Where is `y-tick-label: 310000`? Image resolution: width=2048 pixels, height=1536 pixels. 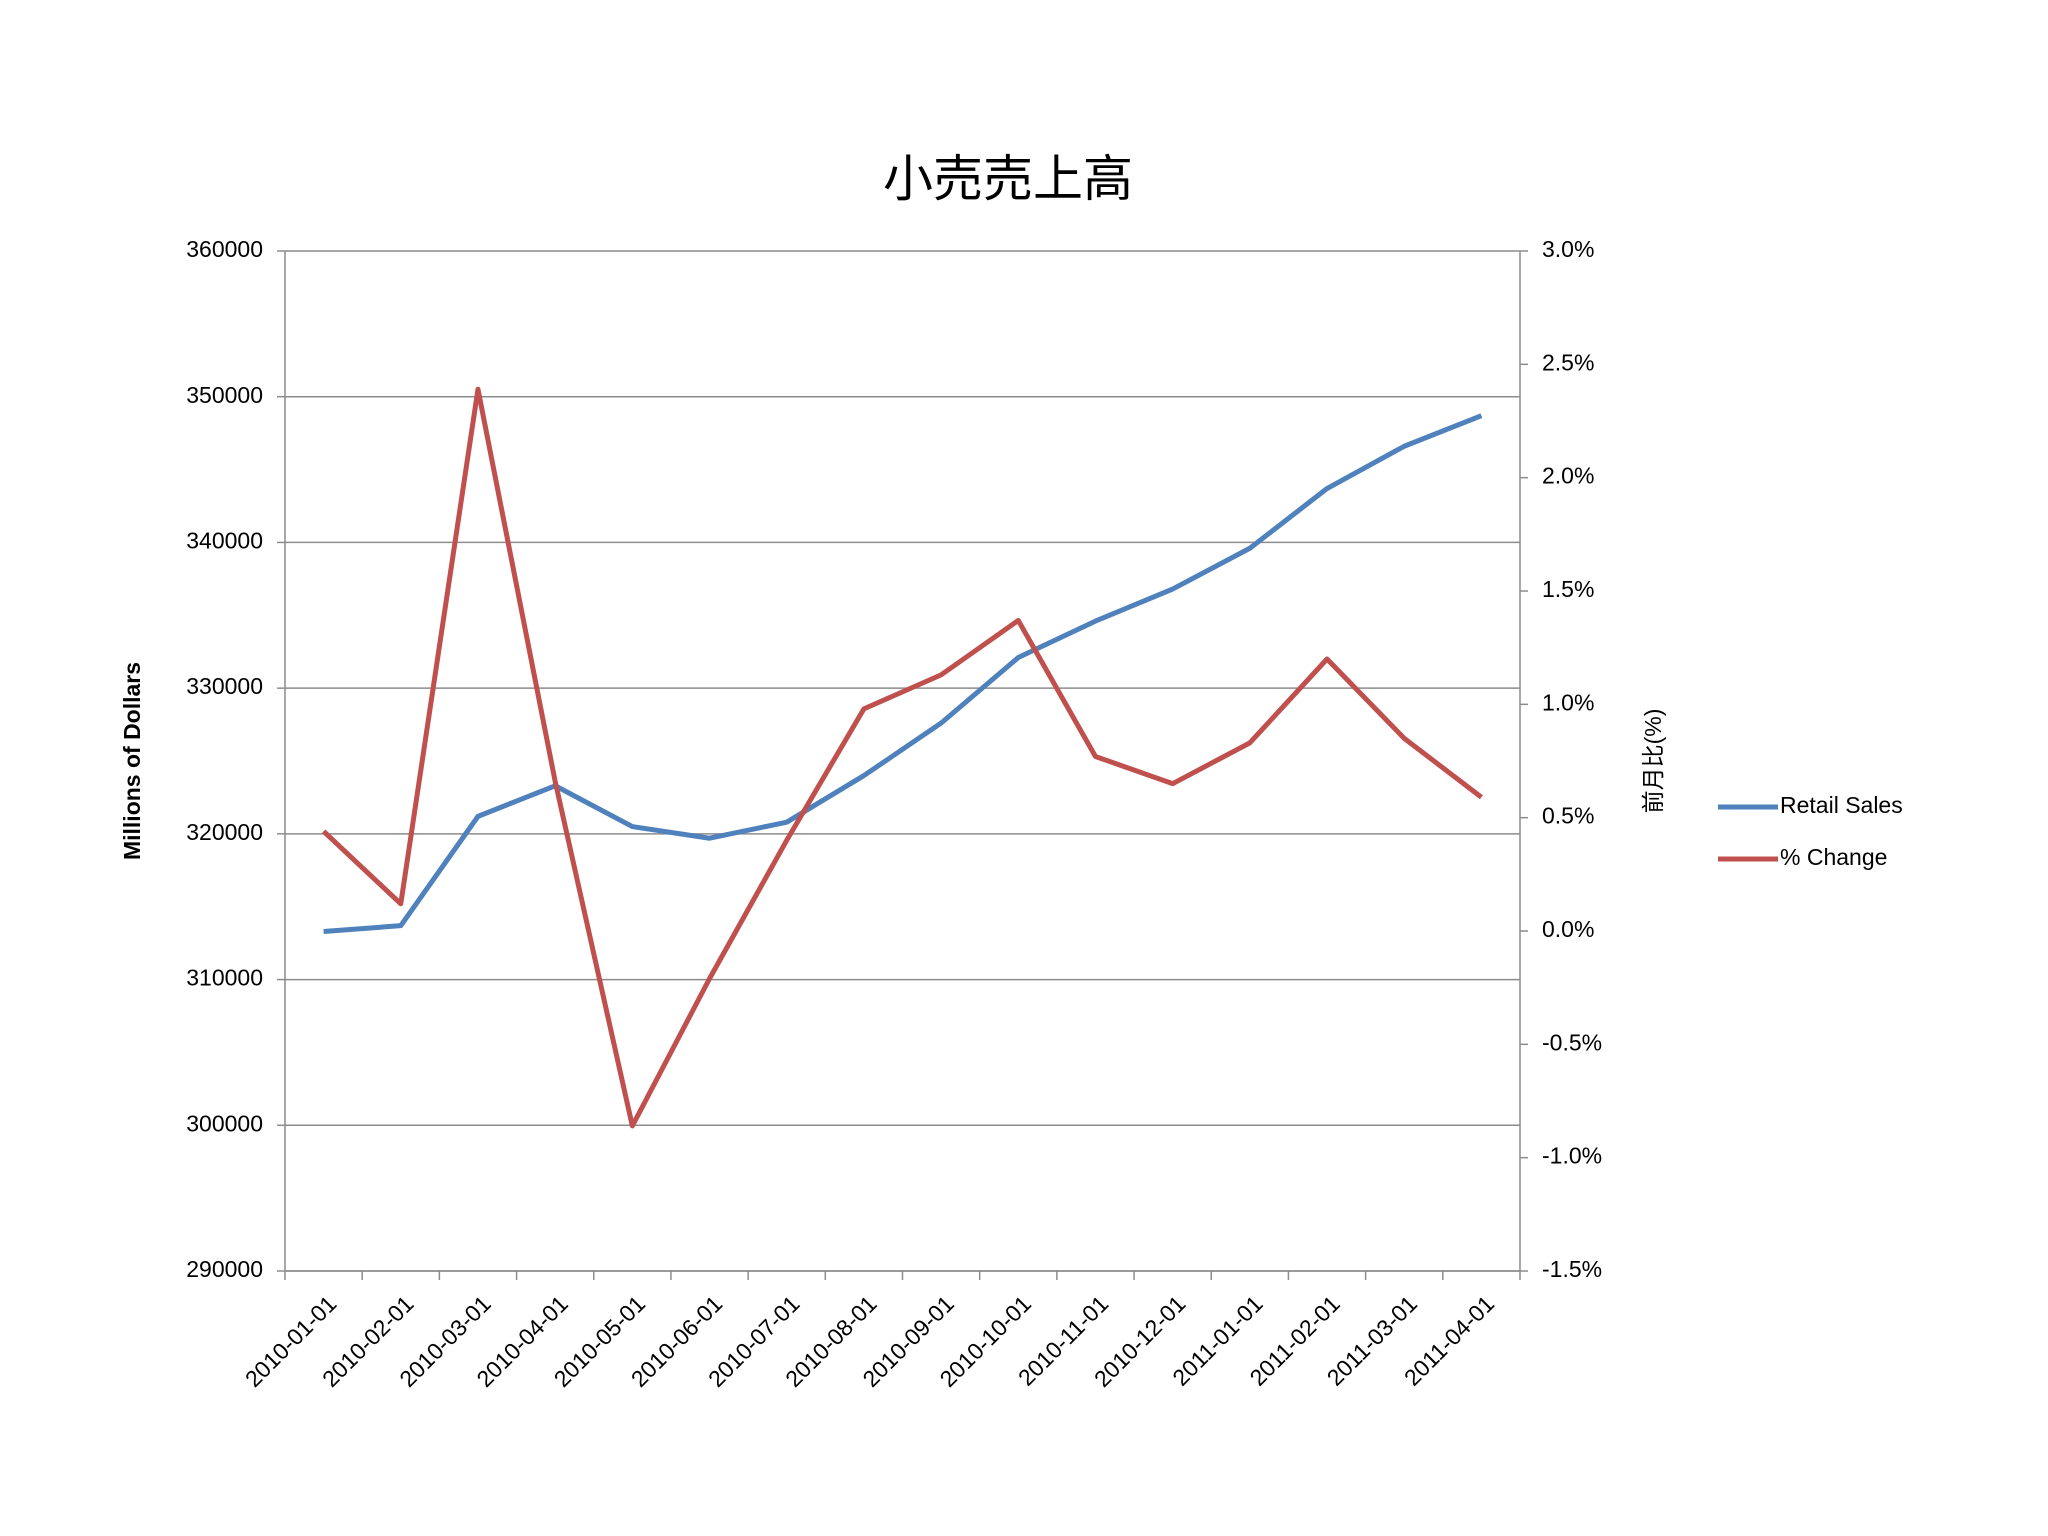
y-tick-label: 310000 is located at coordinates (224, 978).